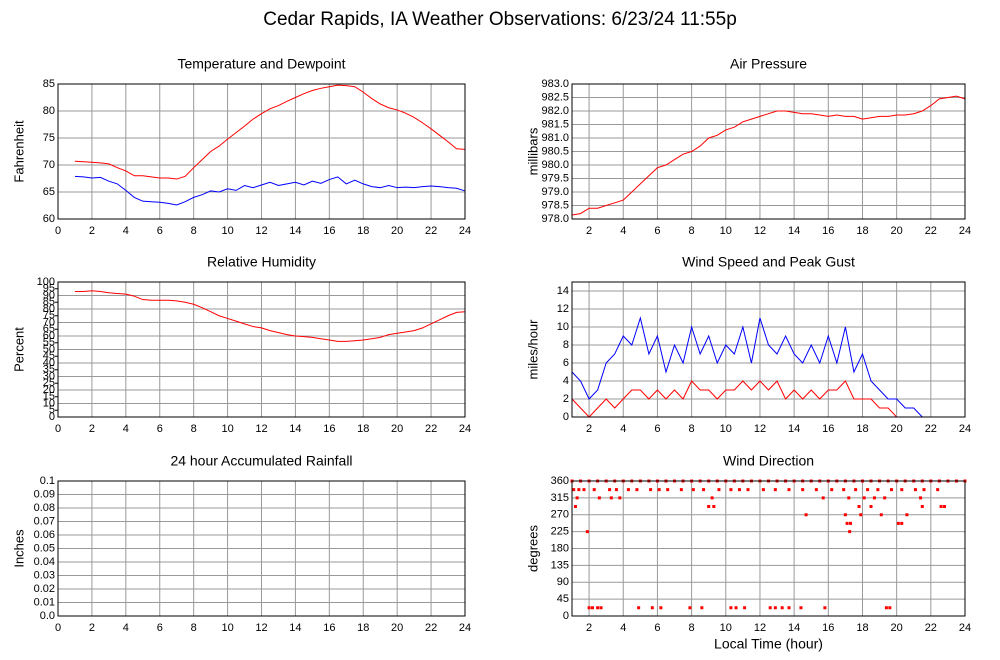 This screenshot has height=660, width=1000. I want to click on plot-area, so click(768, 349).